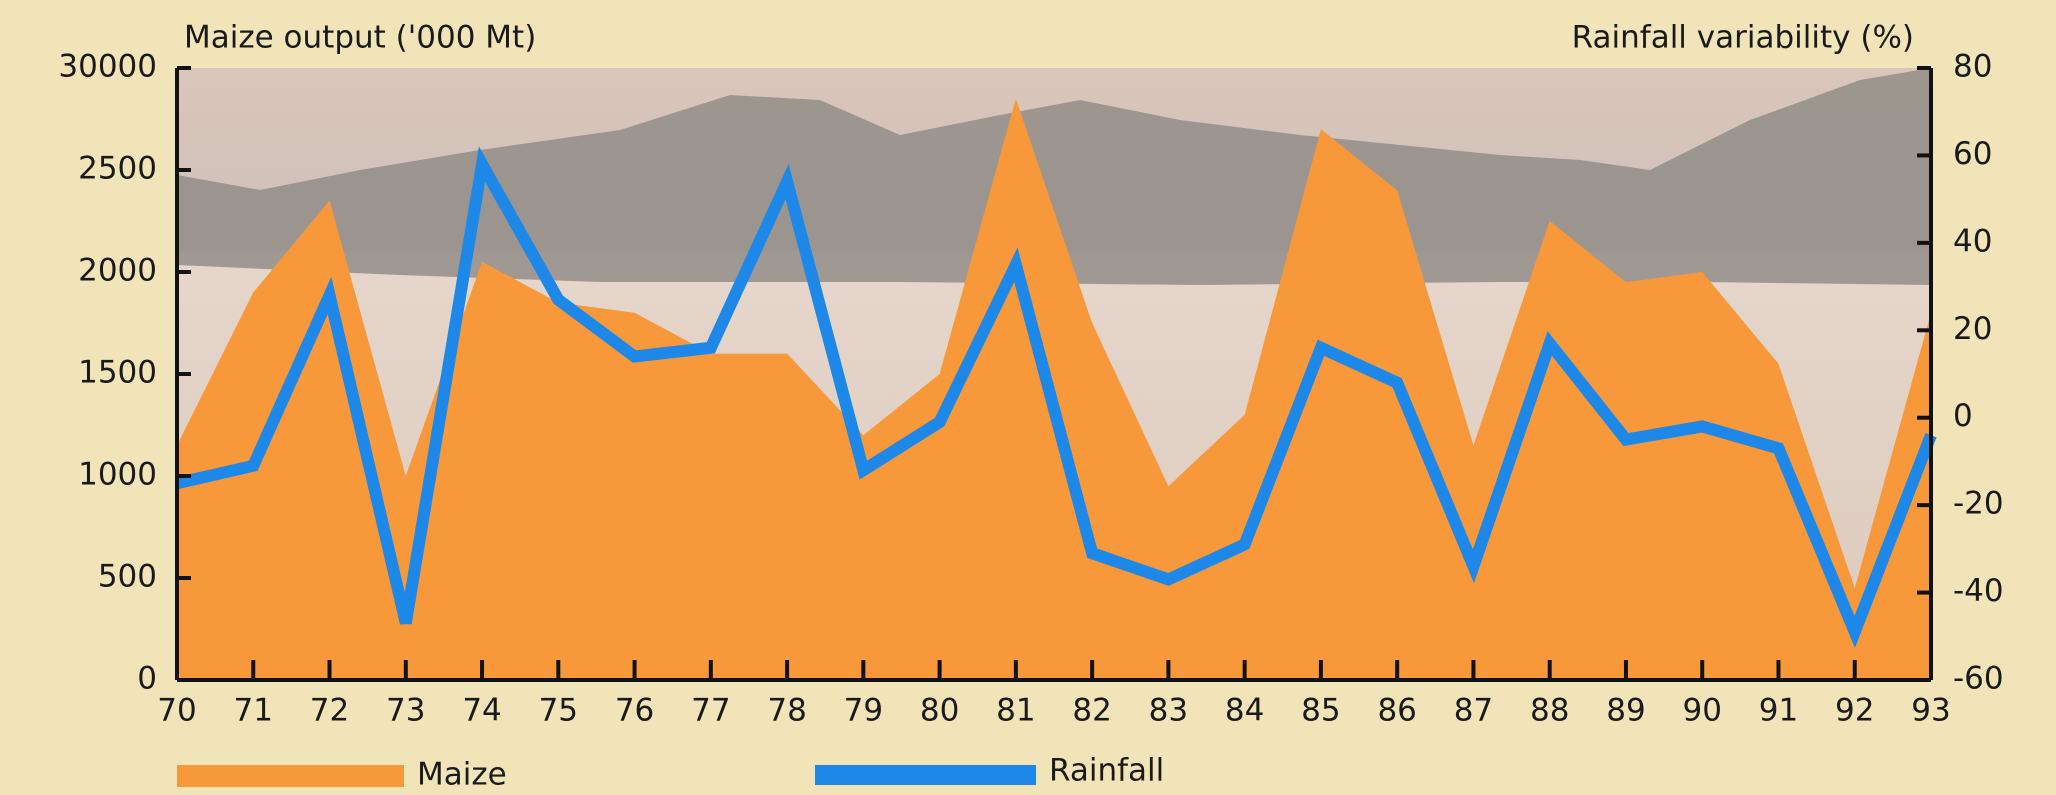  I want to click on y2-tick-label: 40, so click(1972, 241).